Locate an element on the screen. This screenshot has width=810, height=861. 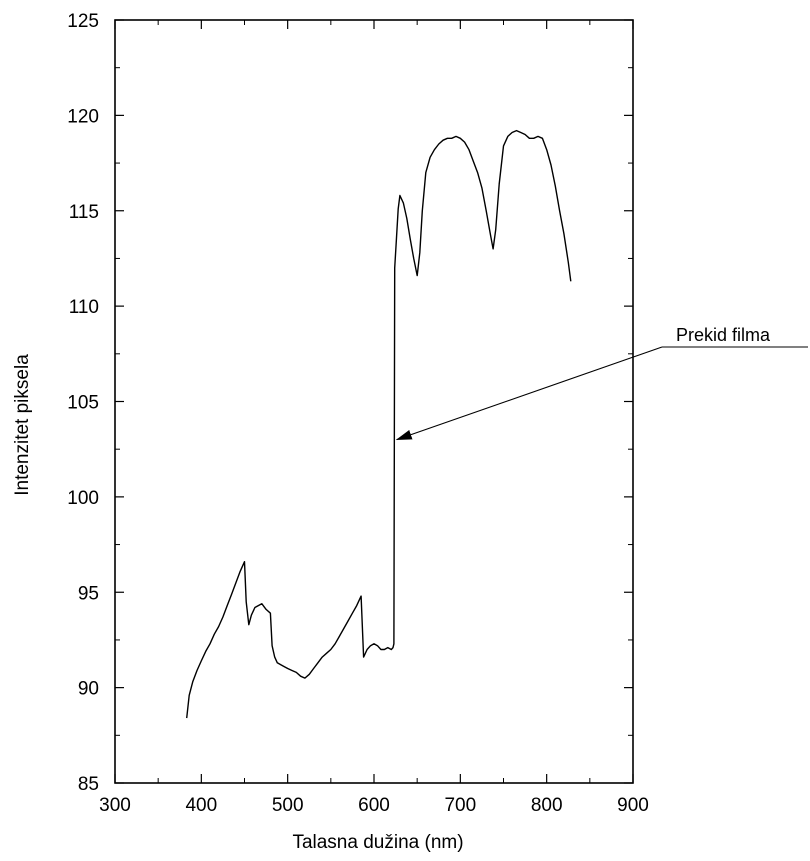
y-tick-label: 95 is located at coordinates (88, 593).